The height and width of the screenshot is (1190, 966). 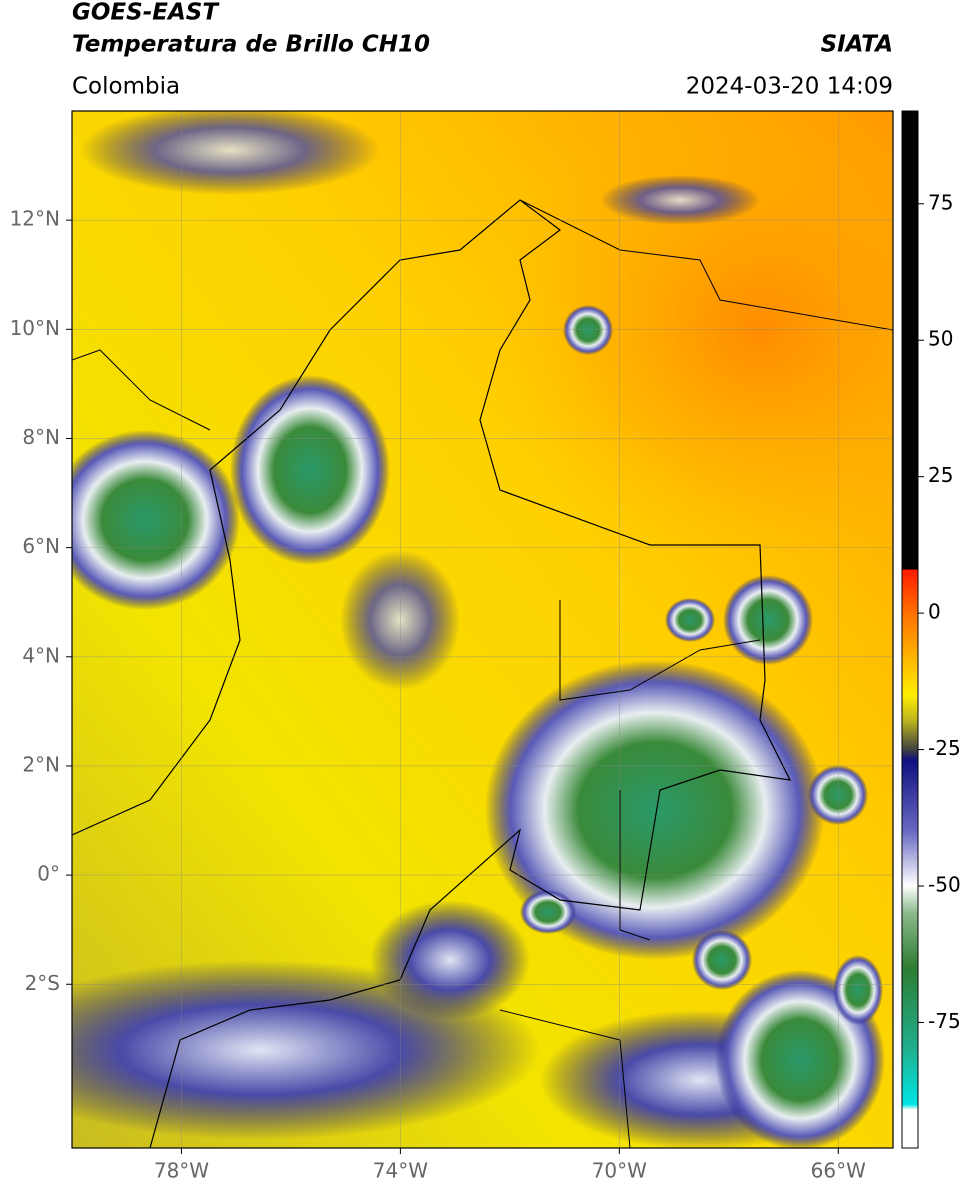 I want to click on y-tick-label: 12°N, so click(x=35, y=219).